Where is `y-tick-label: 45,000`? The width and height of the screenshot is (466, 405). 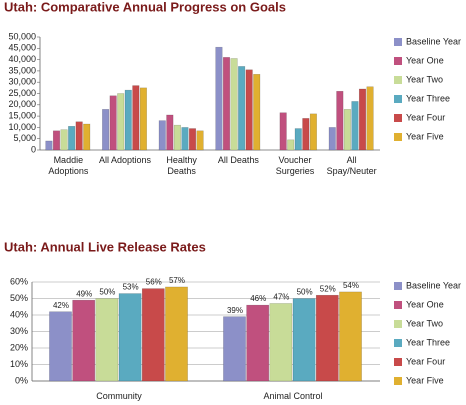
y-tick-label: 45,000 is located at coordinates (22, 48).